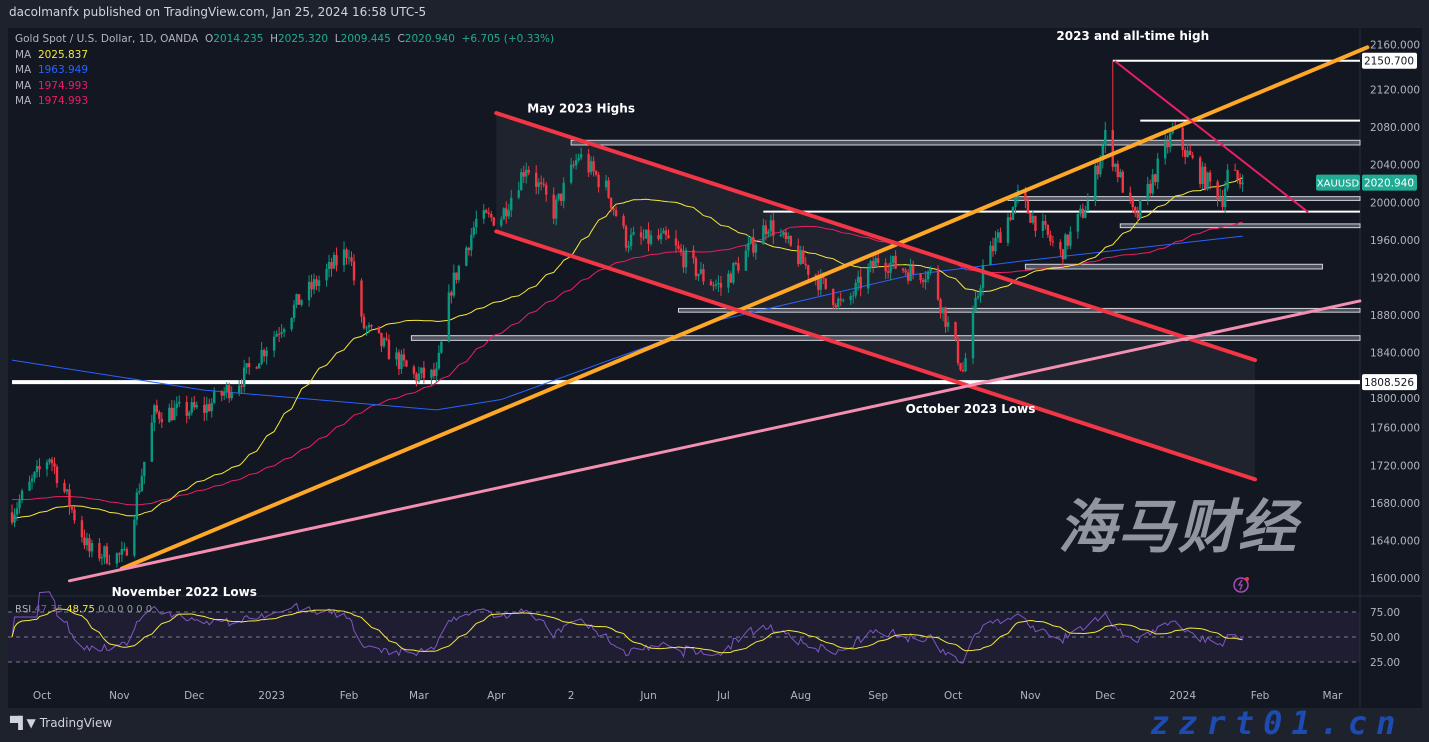 This screenshot has width=1429, height=742. I want to click on y-tick-label: 2160.000, so click(1395, 46).